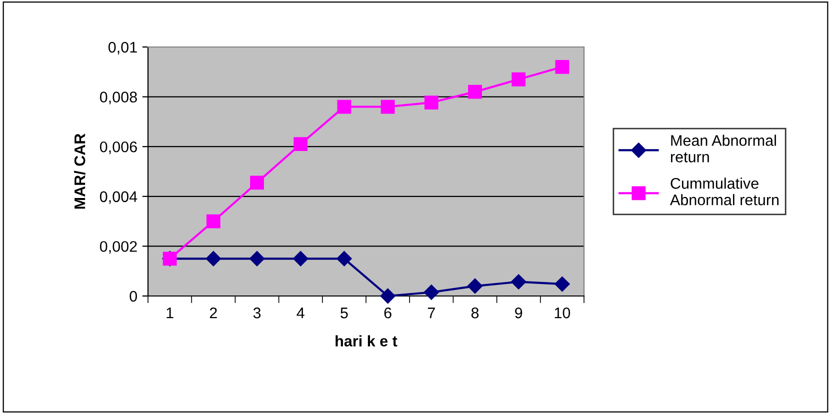  I want to click on y-tick-label: 0,002, so click(118, 247).